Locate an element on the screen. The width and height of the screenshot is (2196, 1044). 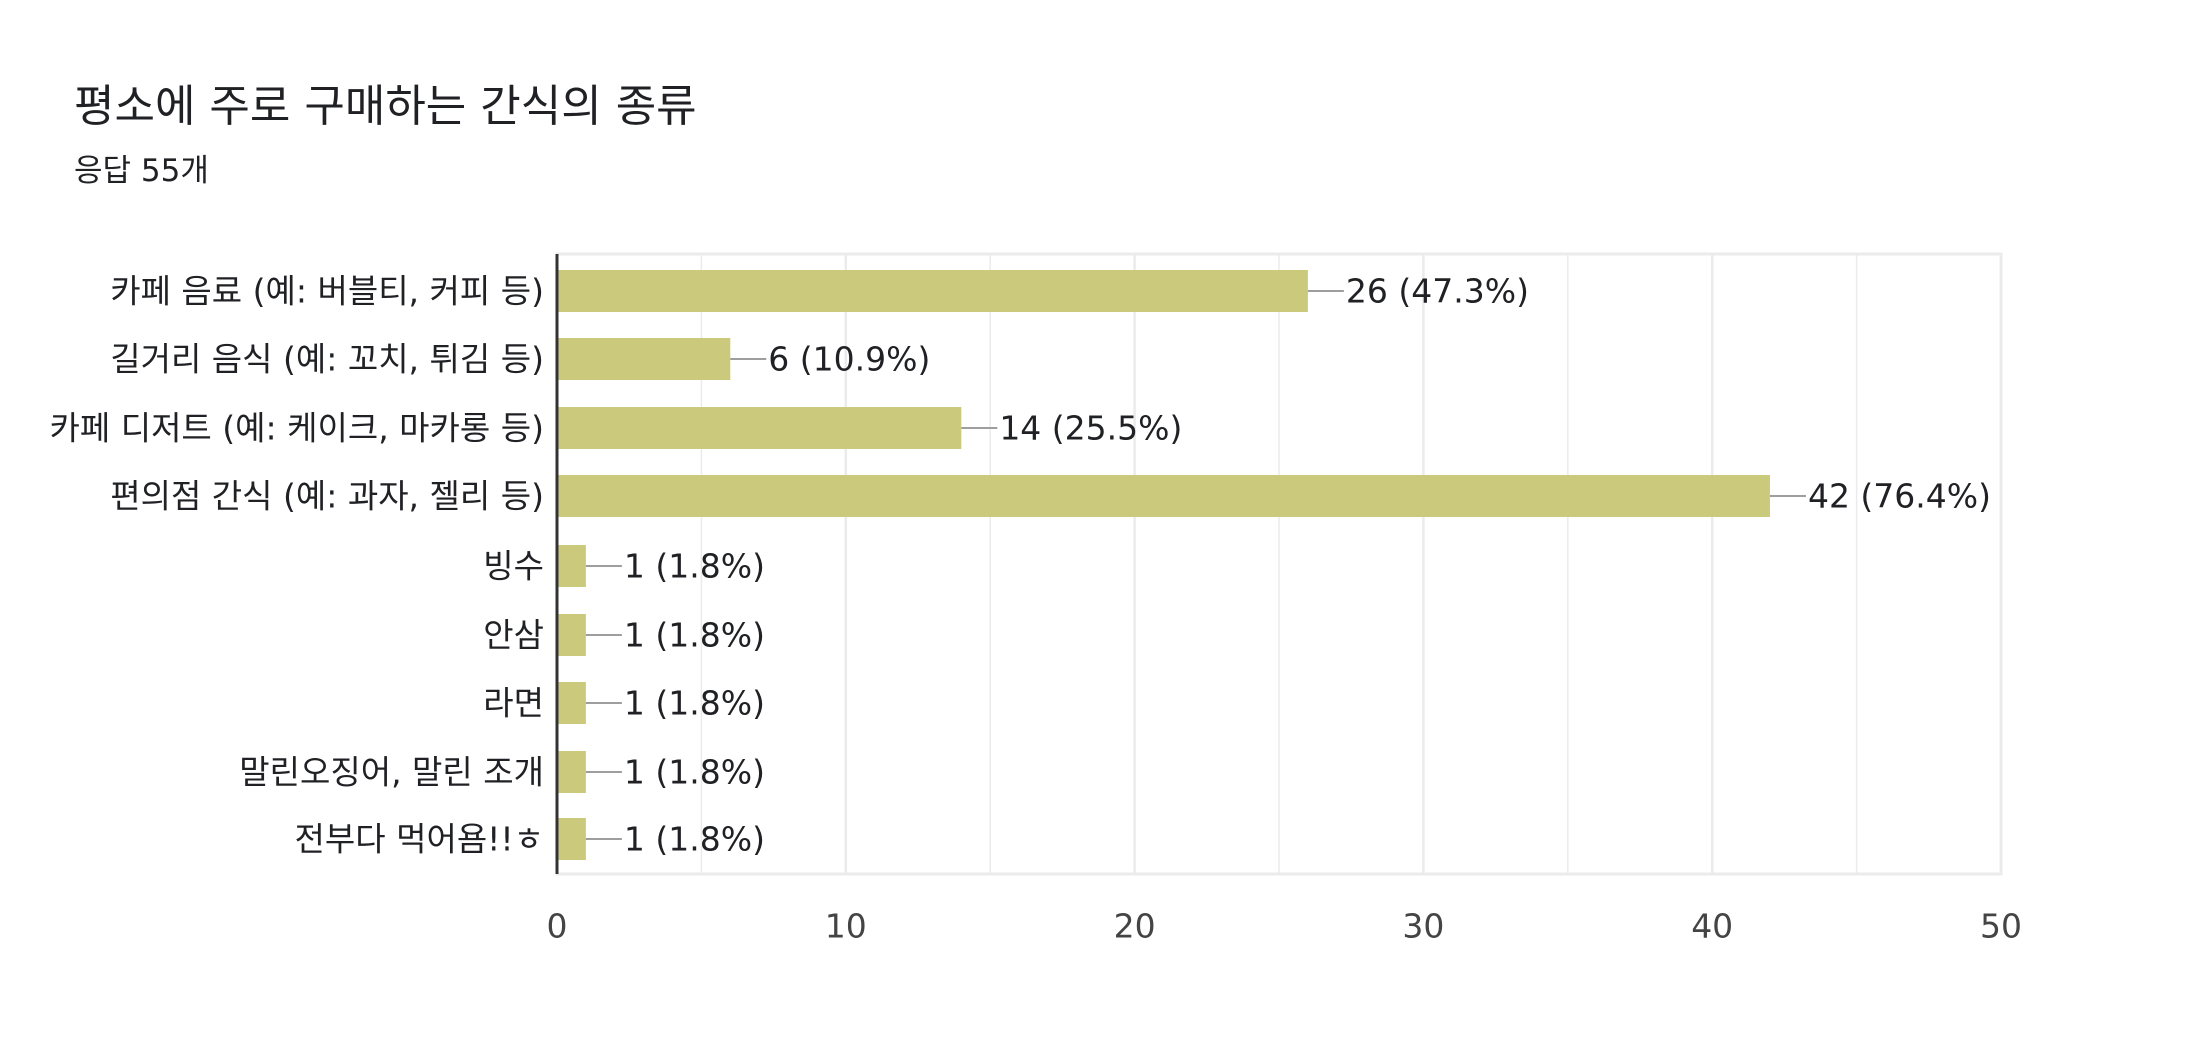
x-tick-label: 0 is located at coordinates (557, 926).